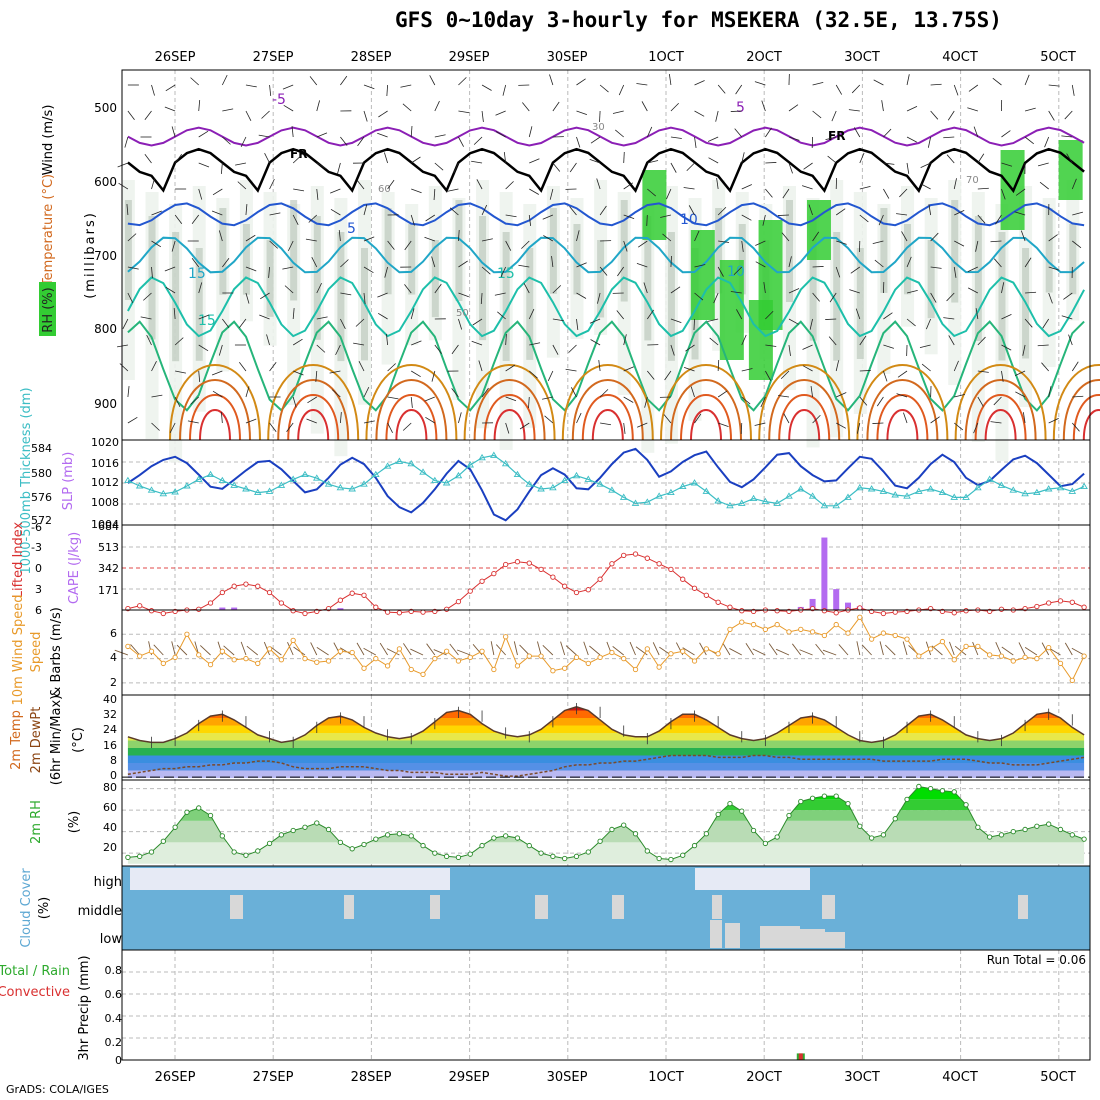  Describe the element at coordinates (64, 650) in the screenshot. I see `wind10m-axis: 2 4 6 10m Wind Speed & Barbs (m/s) Speed` at that location.